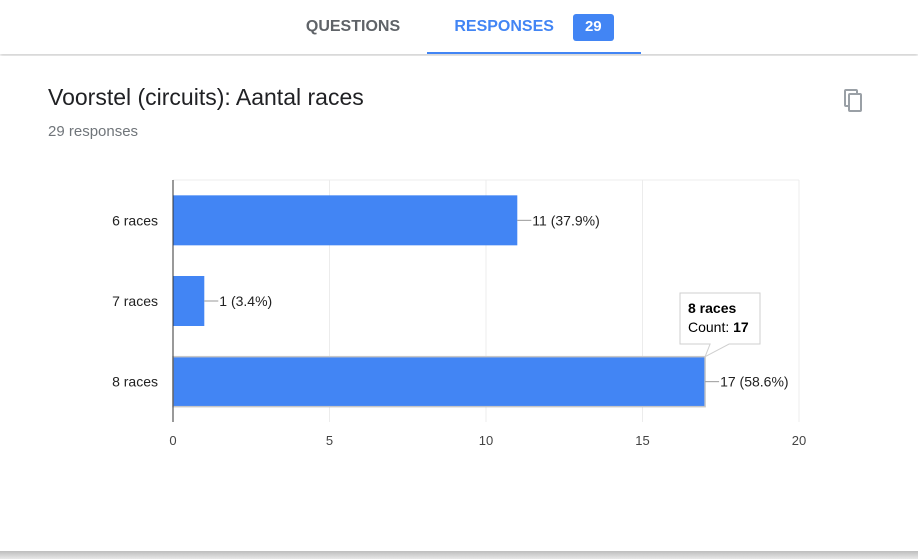 Image resolution: width=918 pixels, height=559 pixels. I want to click on x-tick-label: 0, so click(172, 440).